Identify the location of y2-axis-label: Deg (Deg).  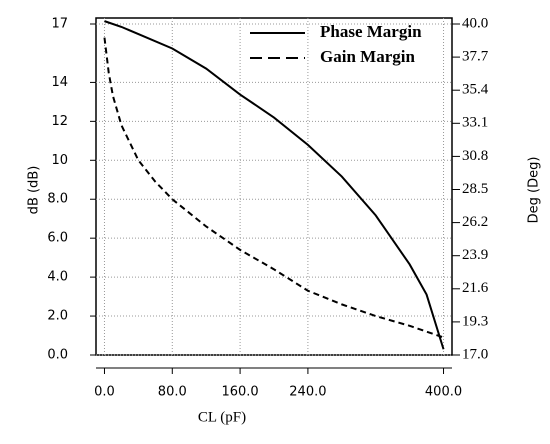
(534, 190).